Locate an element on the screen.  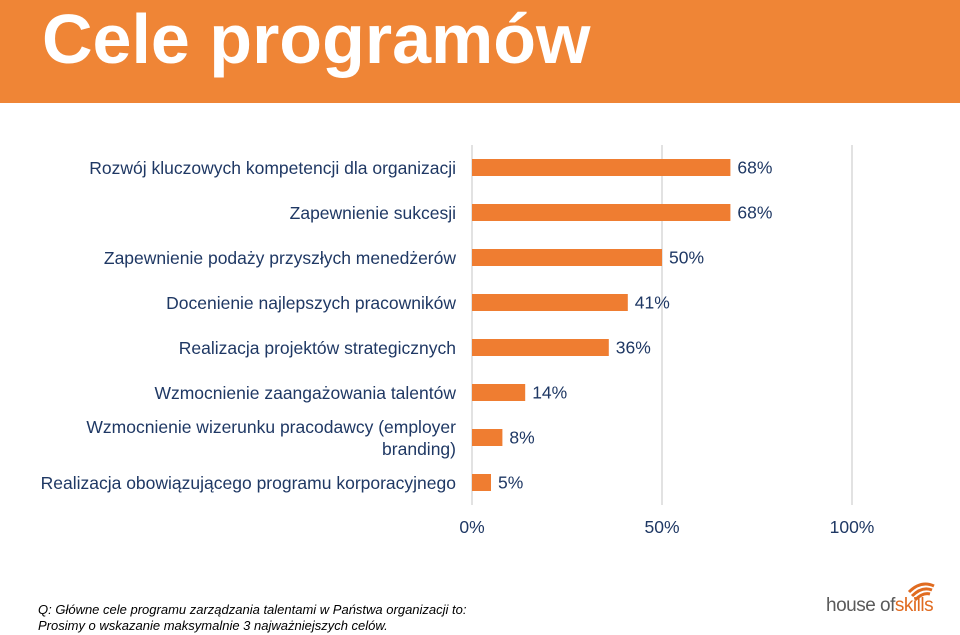
x-tick-label: 50% is located at coordinates (661, 527).